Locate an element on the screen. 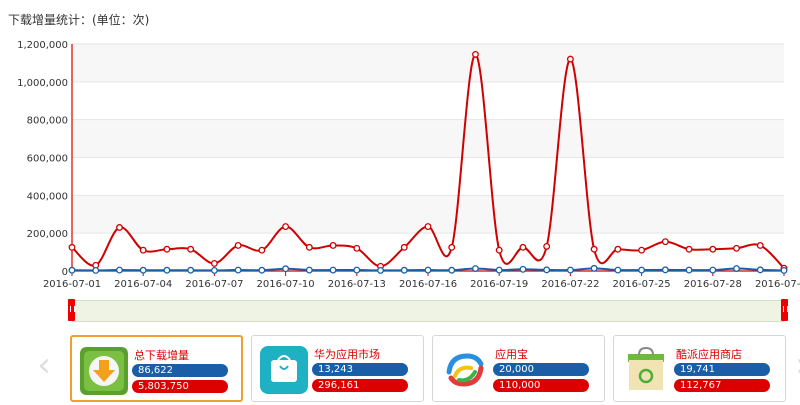 This screenshot has width=800, height=405. y-tick-label: 600,000 is located at coordinates (47, 159).